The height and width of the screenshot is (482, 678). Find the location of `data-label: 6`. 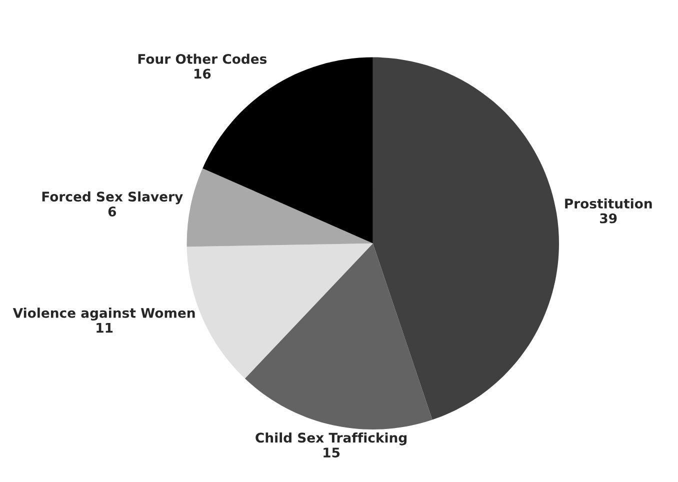

data-label: 6 is located at coordinates (112, 211).